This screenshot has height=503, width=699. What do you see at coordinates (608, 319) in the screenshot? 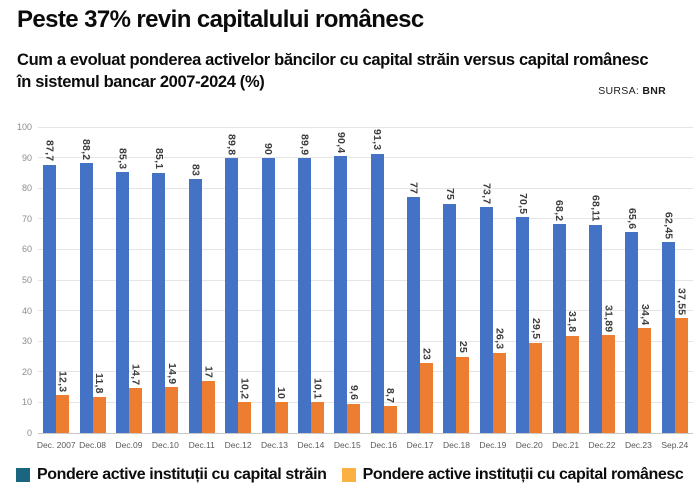
I see `bar-value-label-series1-Dec.22: 31,89` at bounding box center [608, 319].